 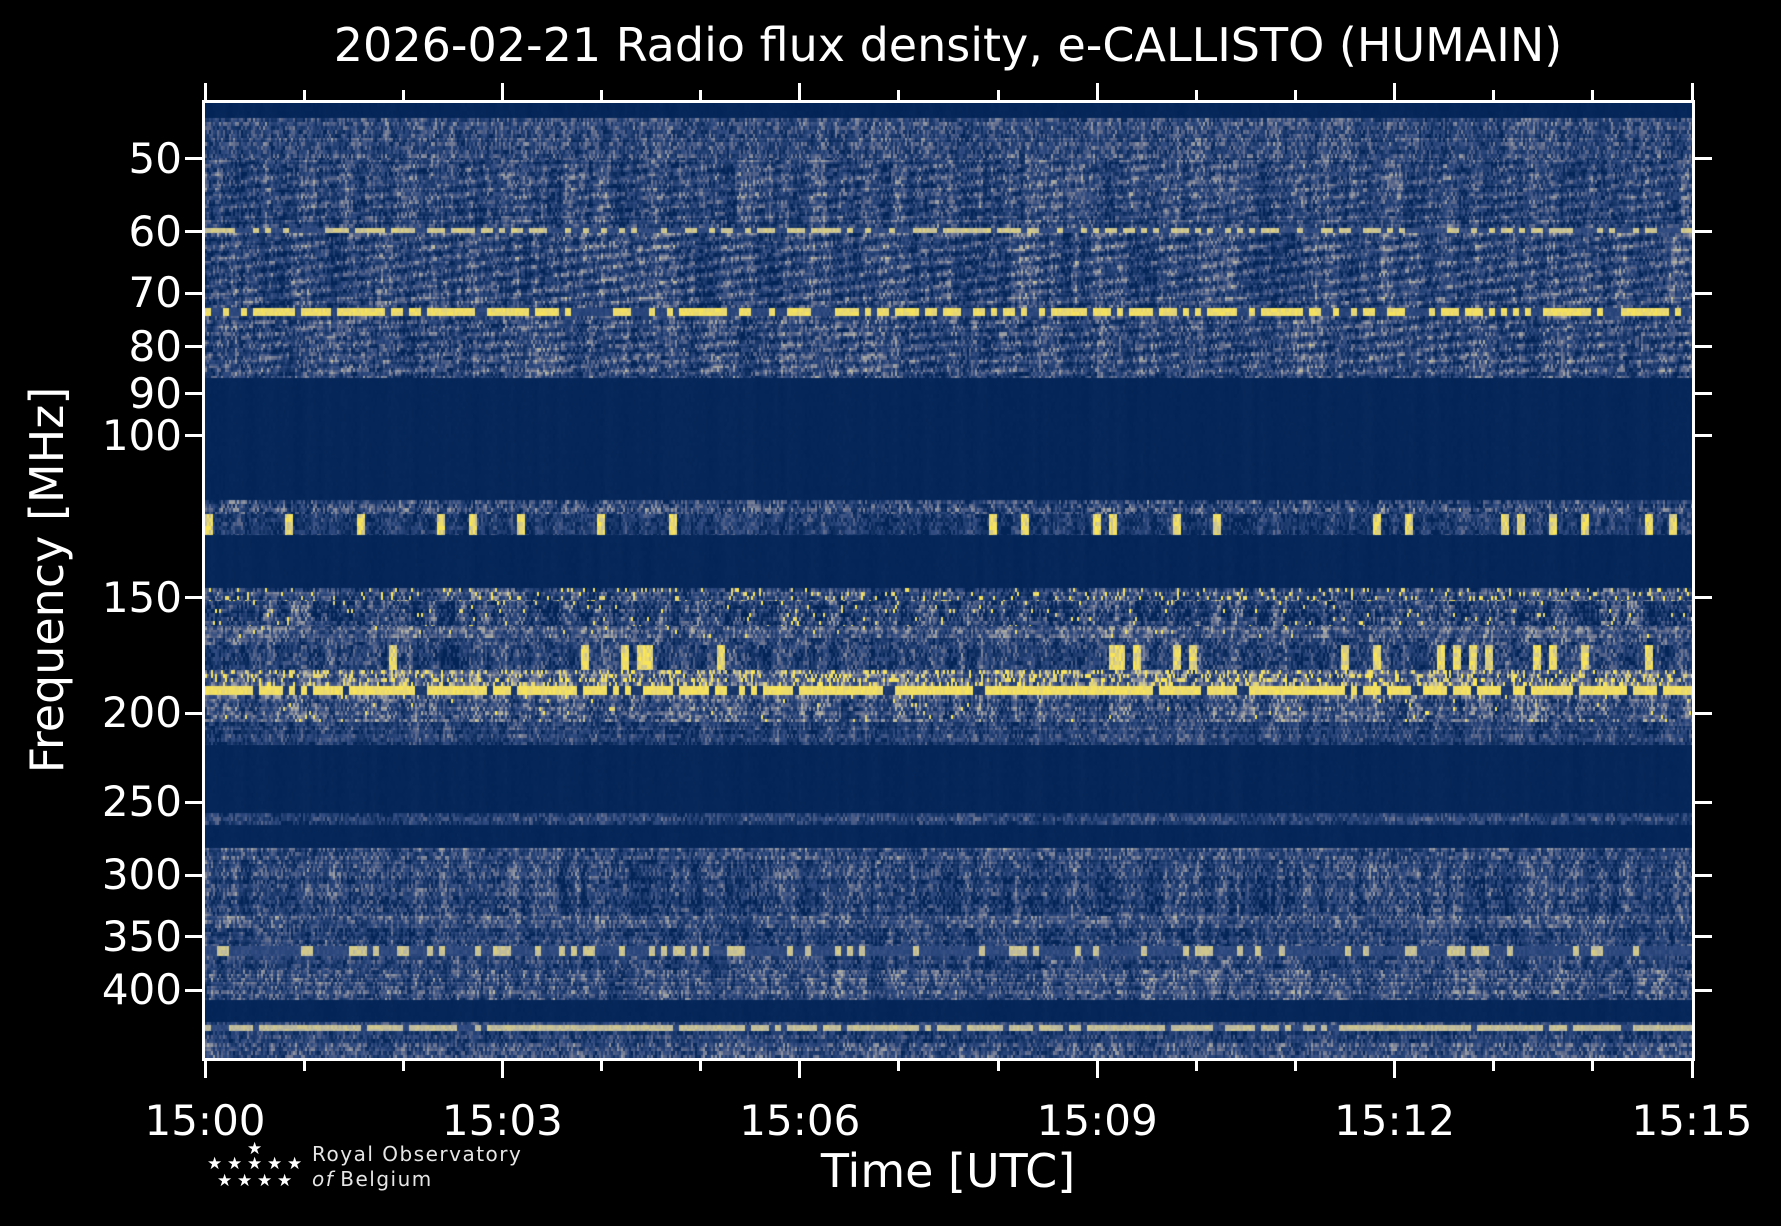 I want to click on y-tick-label: 80, so click(x=155, y=346).